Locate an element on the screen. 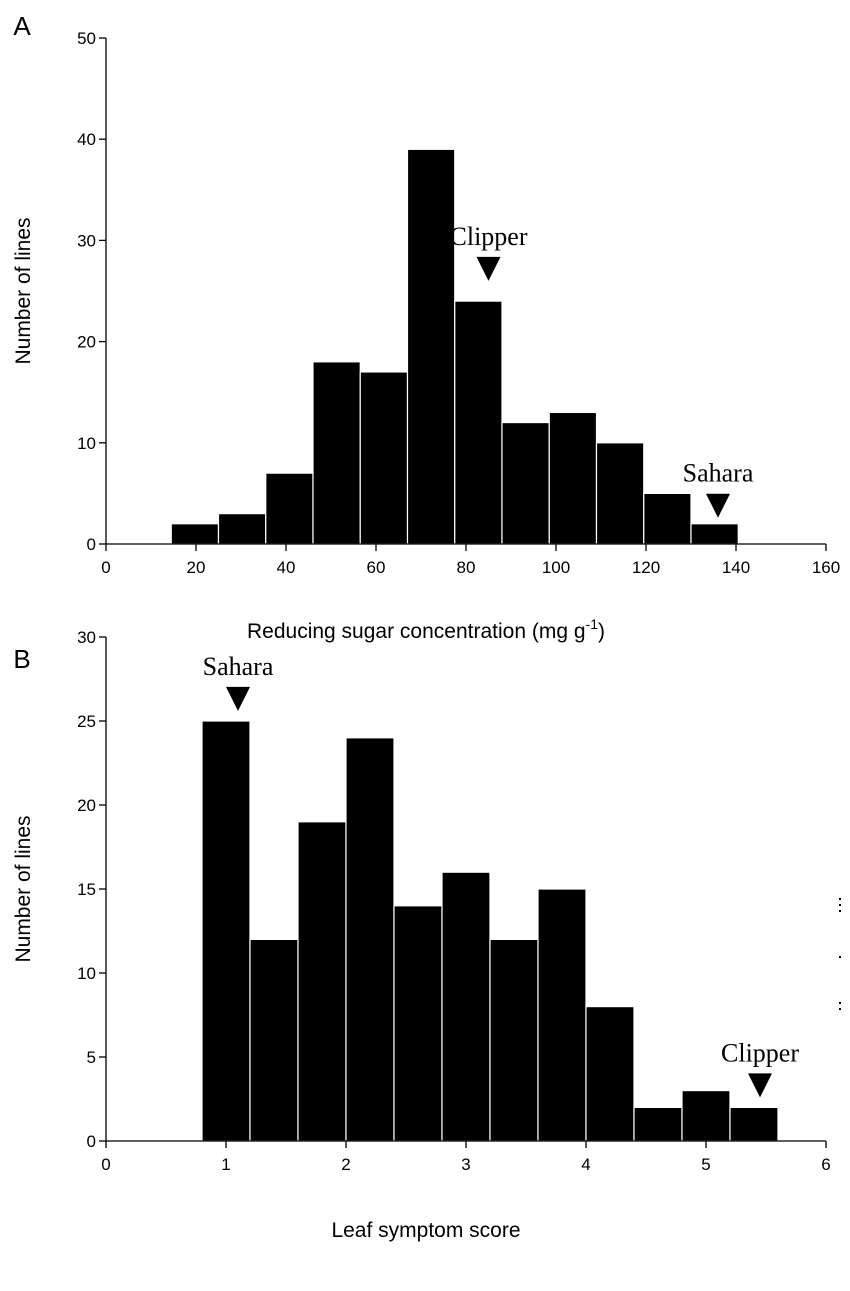 The width and height of the screenshot is (850, 1291). y-tick-label: 50 is located at coordinates (86, 38).